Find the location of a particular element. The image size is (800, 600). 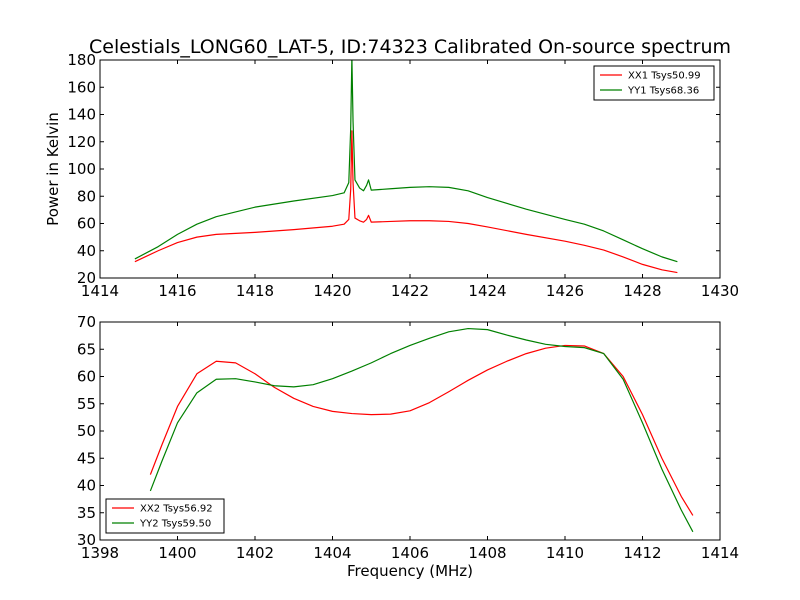

x-tick-label: 1420 is located at coordinates (332, 291).